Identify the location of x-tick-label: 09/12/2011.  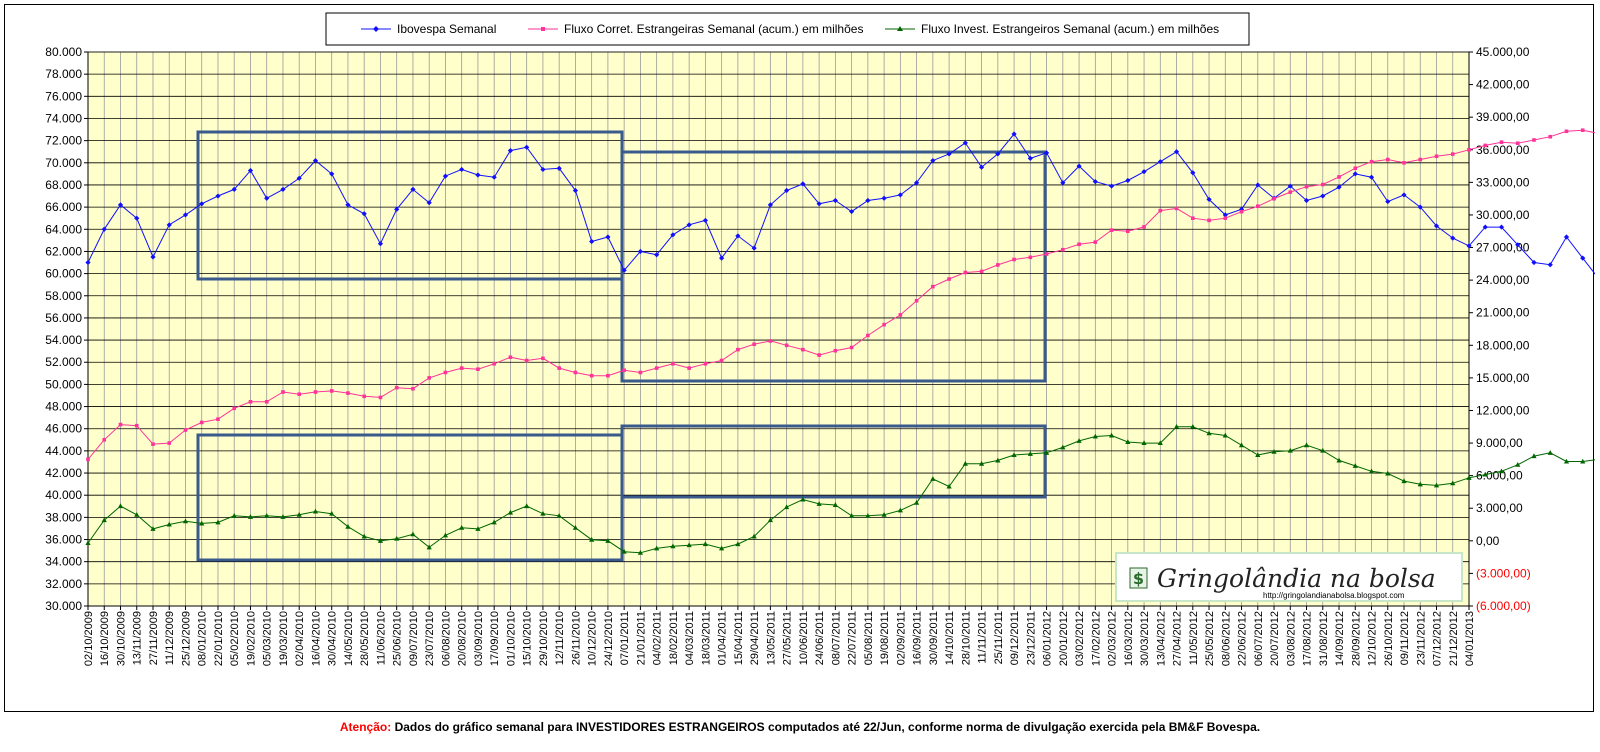
(1015, 638).